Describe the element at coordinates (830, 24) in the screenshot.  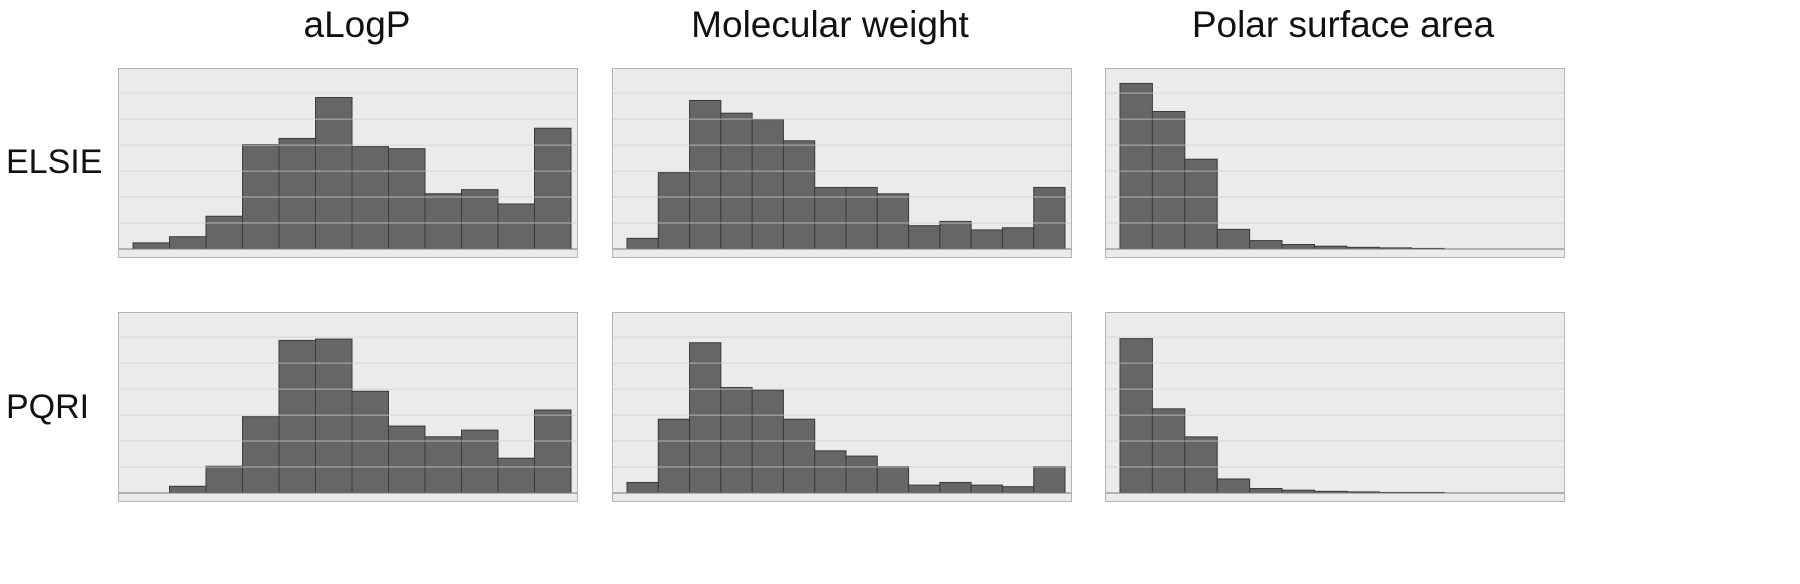
I see `col-title-molecular-weight: Molecular weight` at that location.